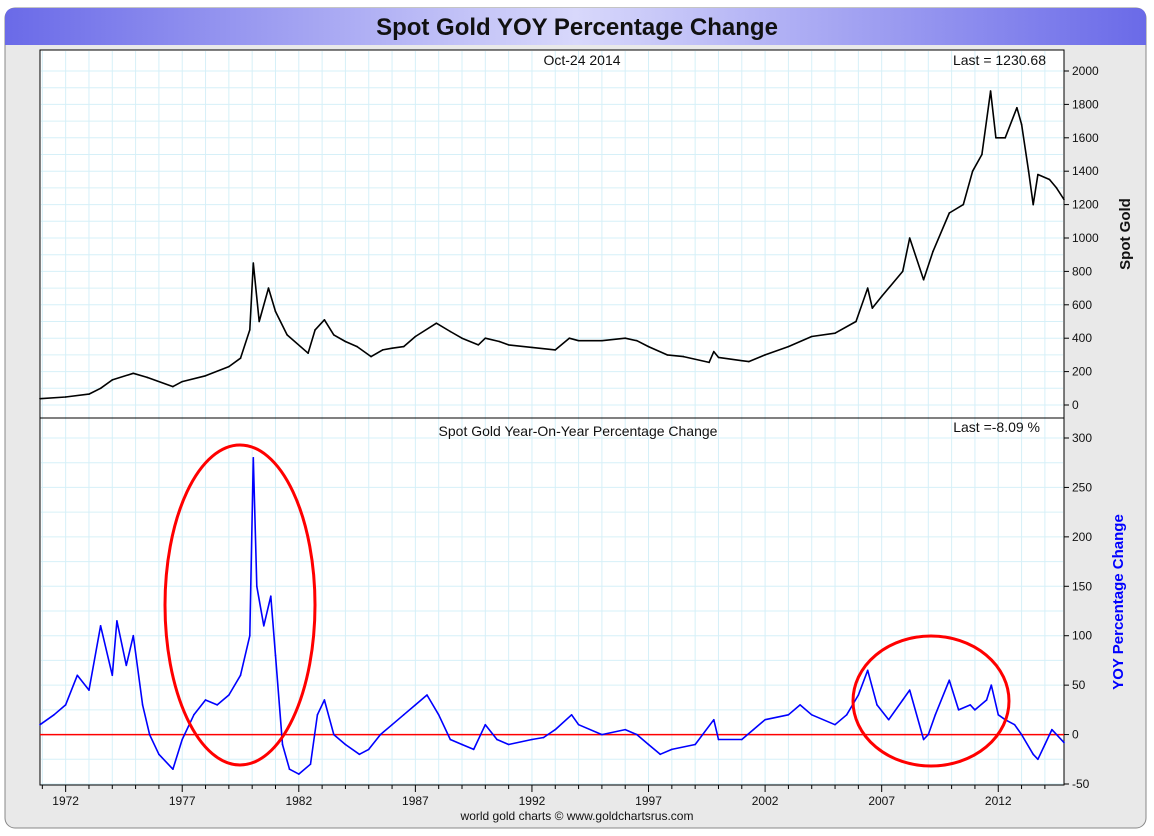 Image resolution: width=1154 pixels, height=836 pixels. Describe the element at coordinates (1085, 71) in the screenshot. I see `y-tick-label: 2000` at that location.